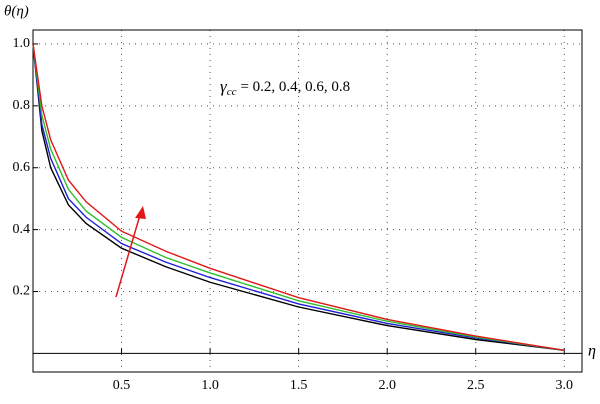 This screenshot has height=404, width=600. What do you see at coordinates (210, 385) in the screenshot?
I see `x-tick-label: 1.0` at bounding box center [210, 385].